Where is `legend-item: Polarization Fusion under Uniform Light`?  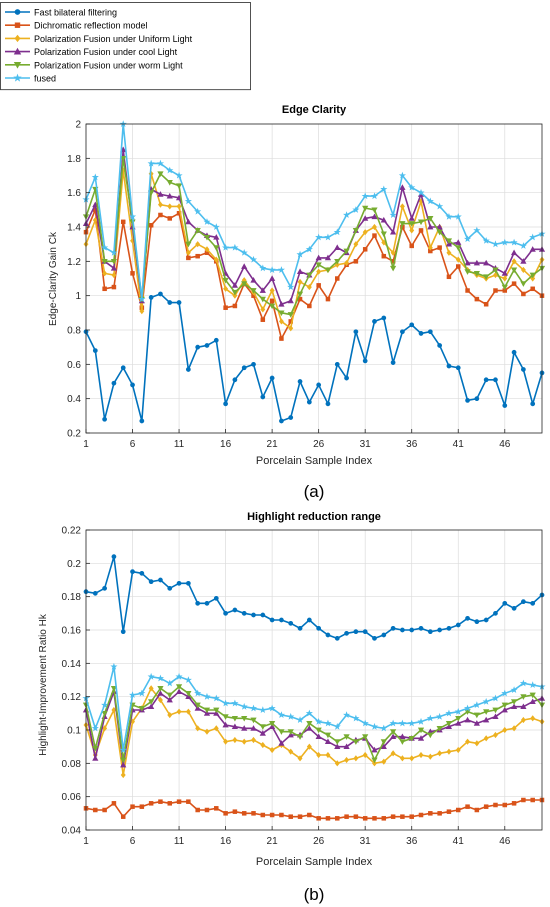
legend-item: Polarization Fusion under Uniform Light is located at coordinates (99, 39).